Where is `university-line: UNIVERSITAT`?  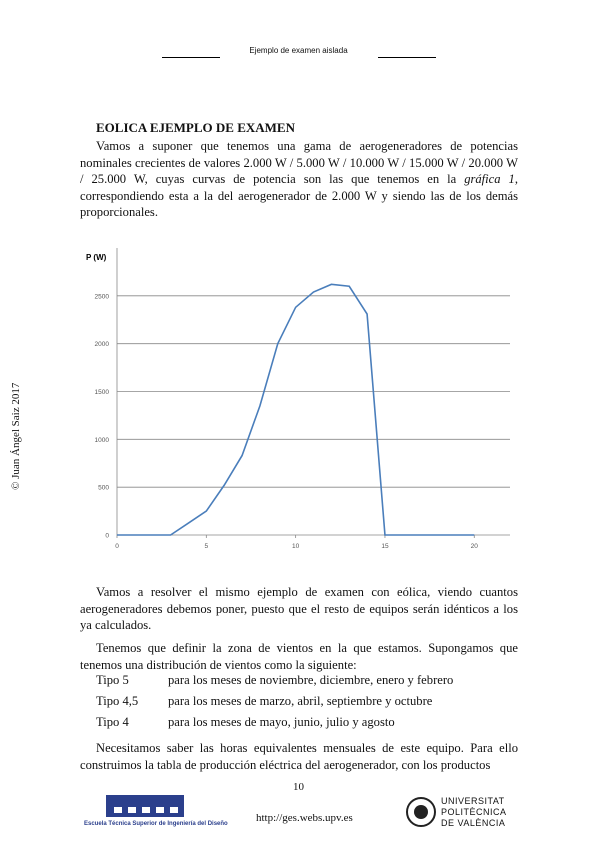 university-line: UNIVERSITAT is located at coordinates (473, 801).